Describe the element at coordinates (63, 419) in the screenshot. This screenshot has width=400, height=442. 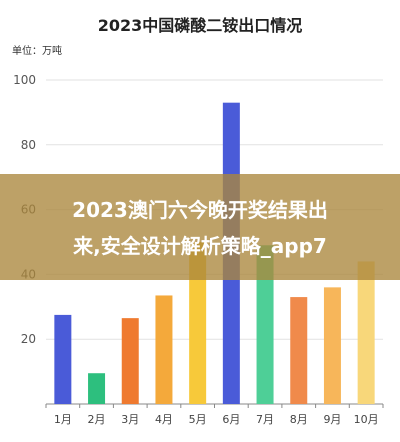
I see `x-tick-label: 1月` at that location.